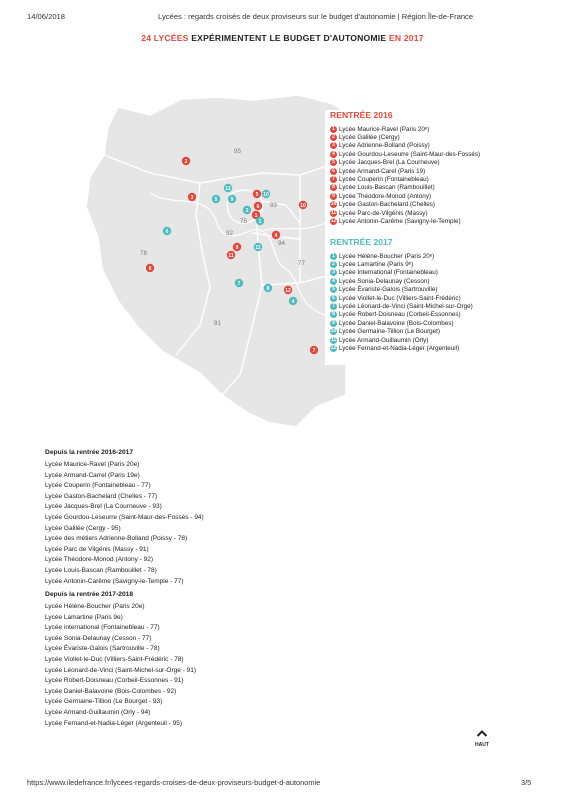 The image size is (565, 800). I want to click on map-marker-2017-10: 10, so click(266, 194).